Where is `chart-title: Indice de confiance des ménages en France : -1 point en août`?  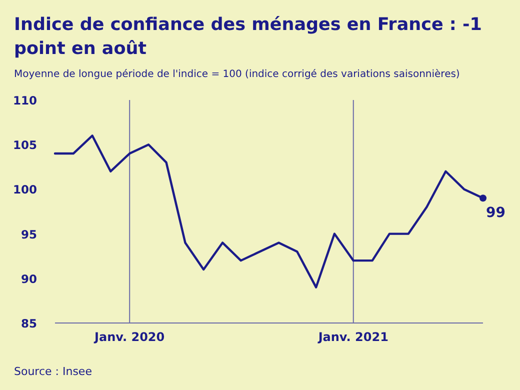 chart-title: Indice de confiance des ménages en France : -1 point en août is located at coordinates (248, 37).